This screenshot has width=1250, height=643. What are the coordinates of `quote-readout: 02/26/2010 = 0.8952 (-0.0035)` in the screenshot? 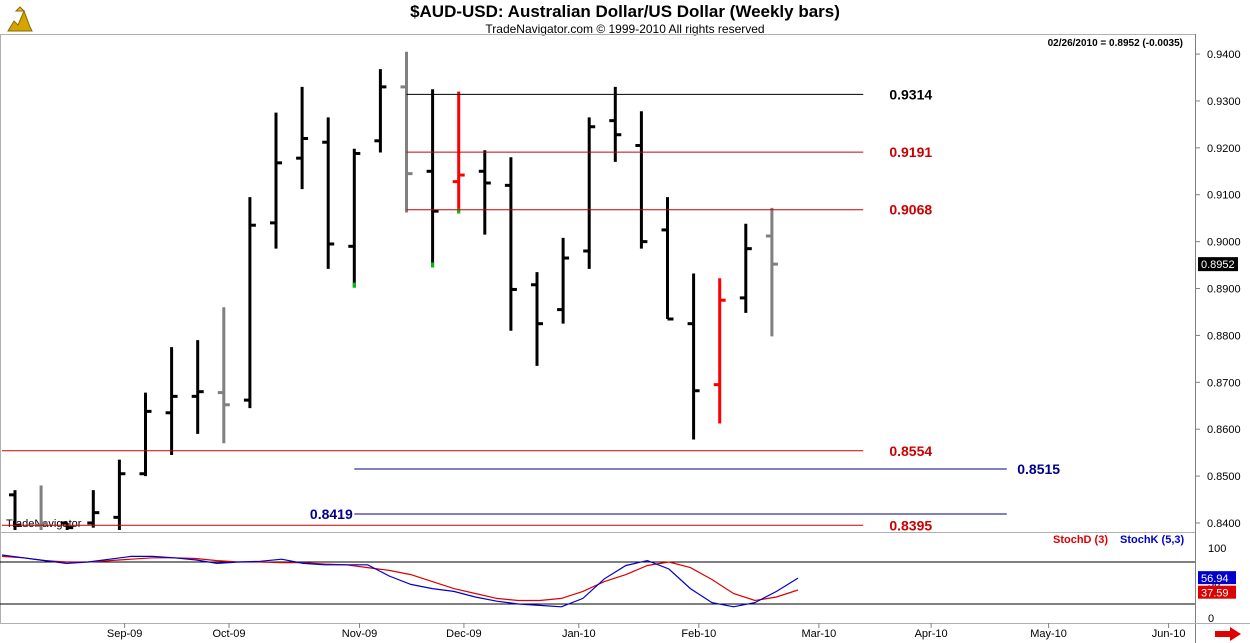 It's located at (1115, 43).